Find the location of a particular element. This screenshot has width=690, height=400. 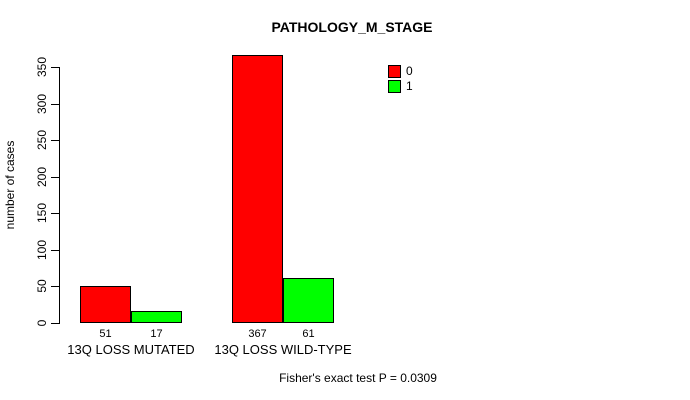

y-tick-label: 150 is located at coordinates (42, 213).